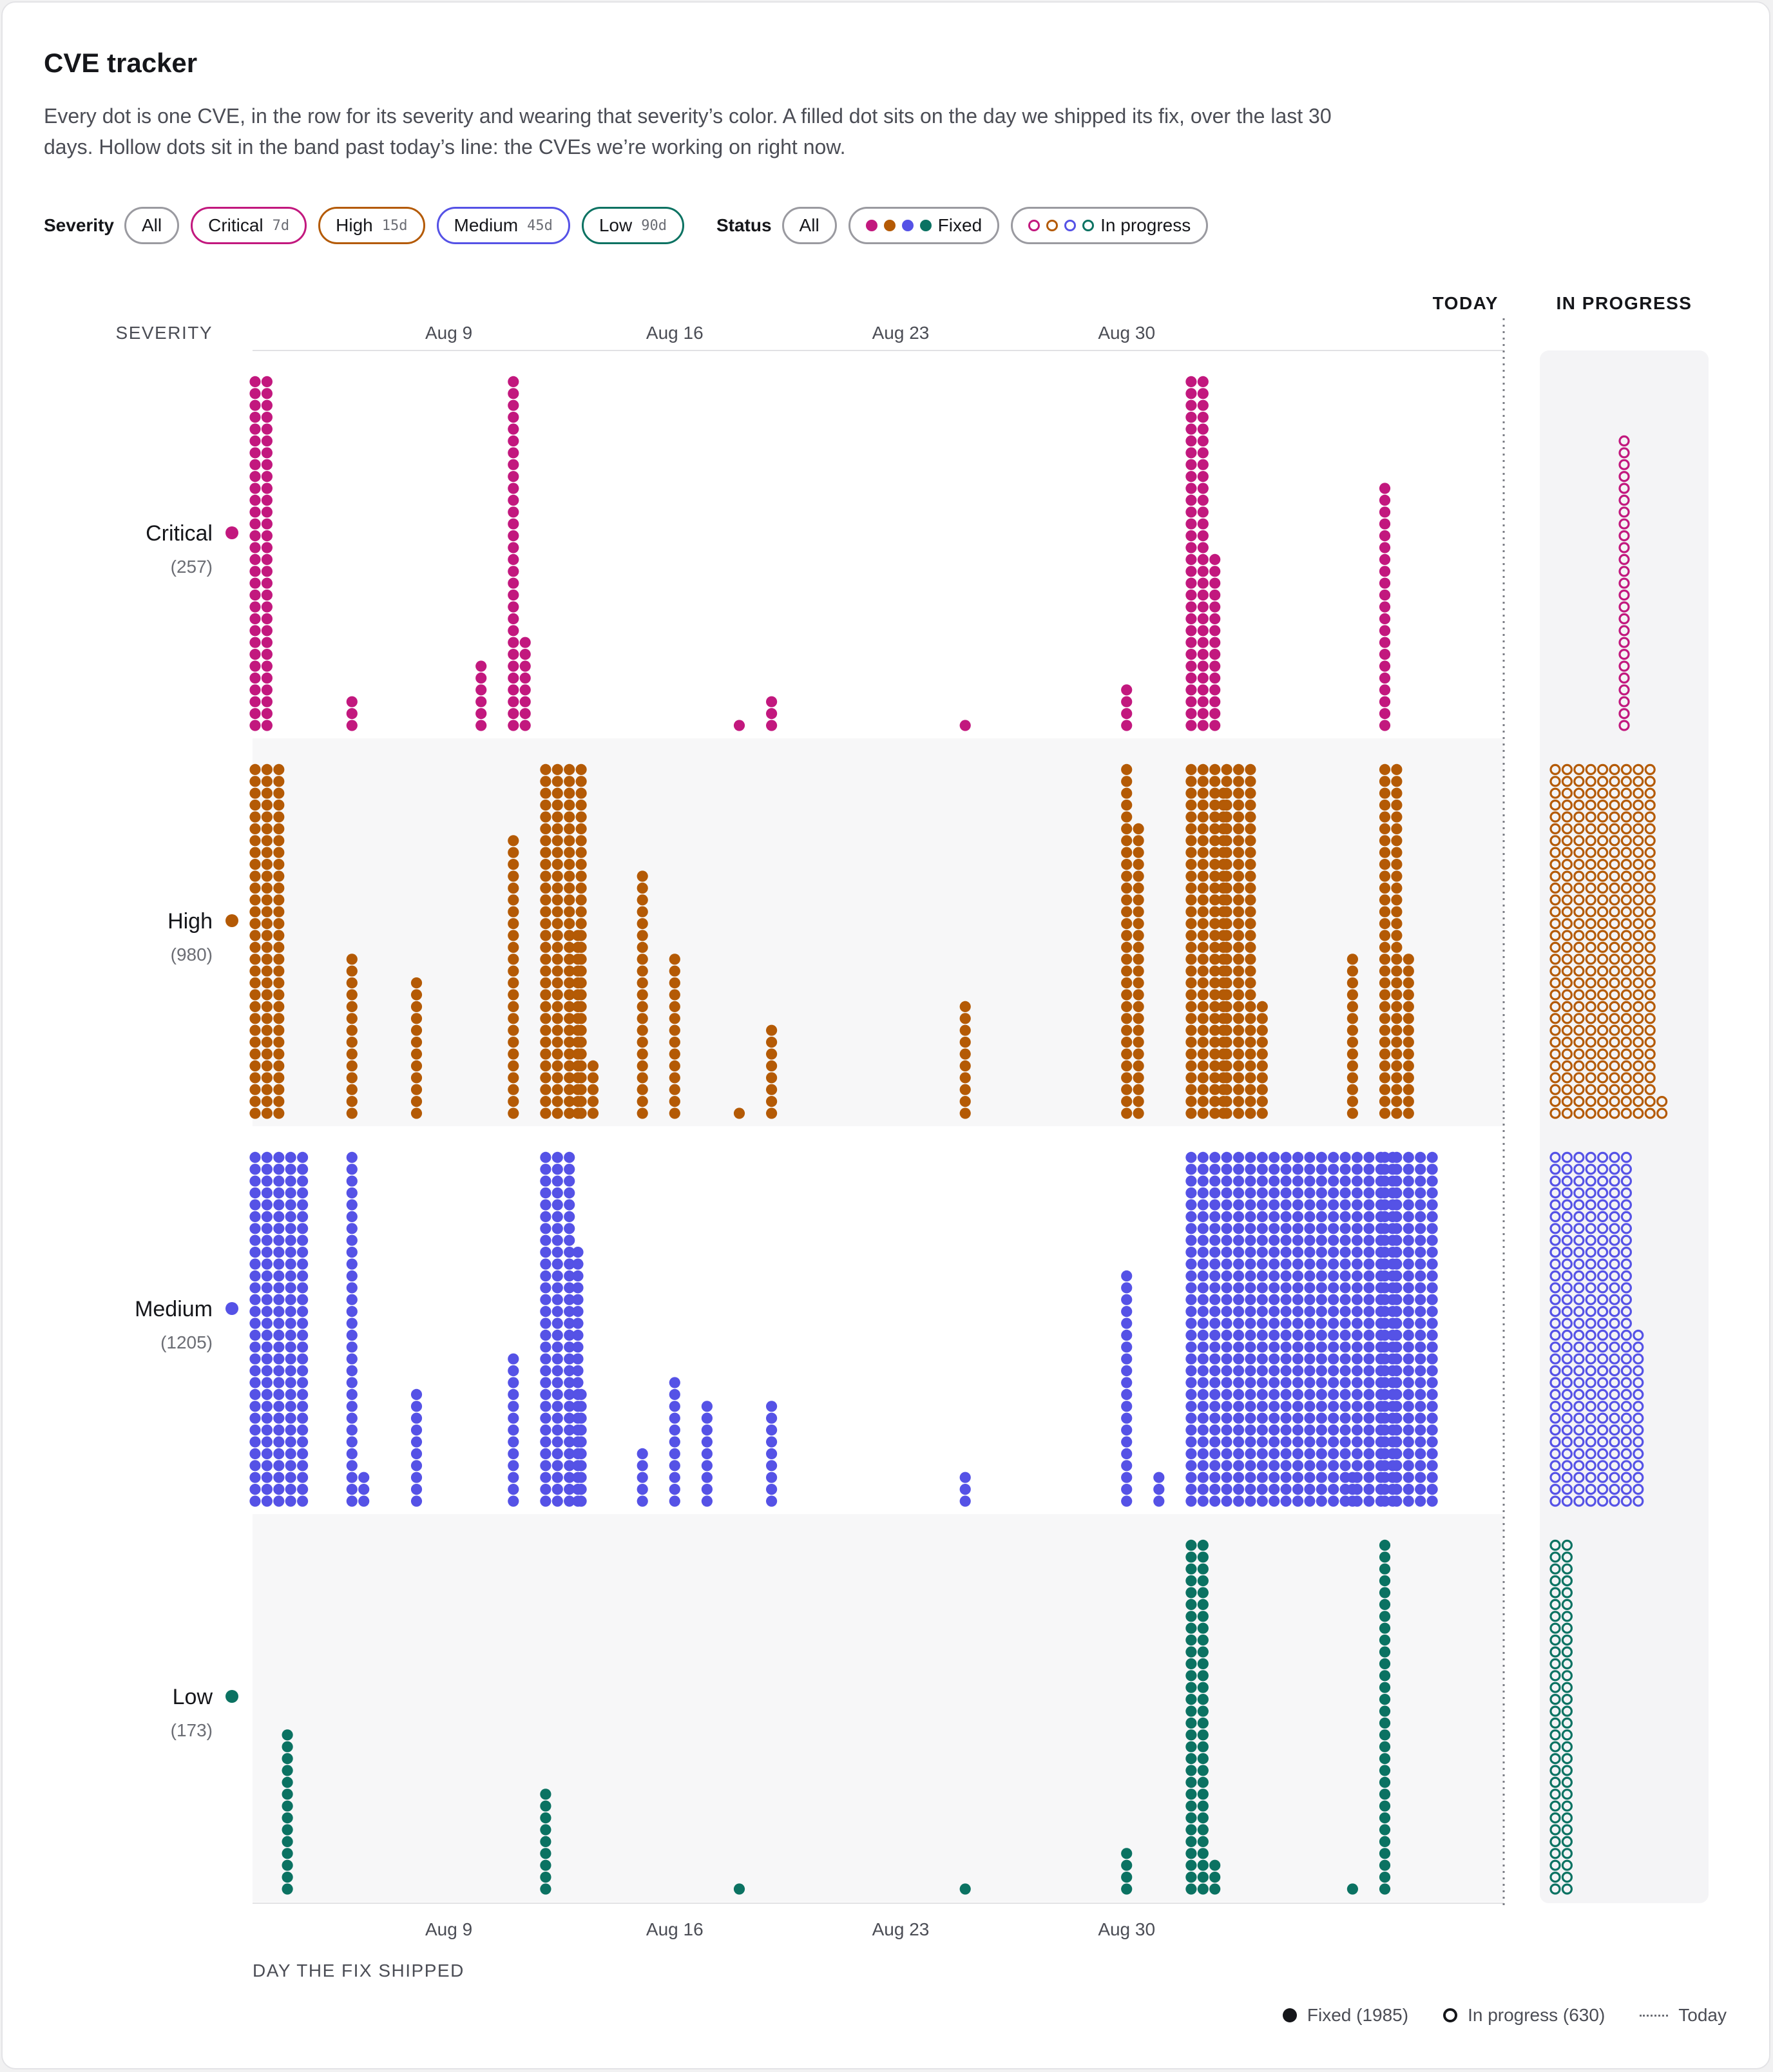  Describe the element at coordinates (249, 225) in the screenshot. I see `severity-filter-critical: Critical 7d` at that location.